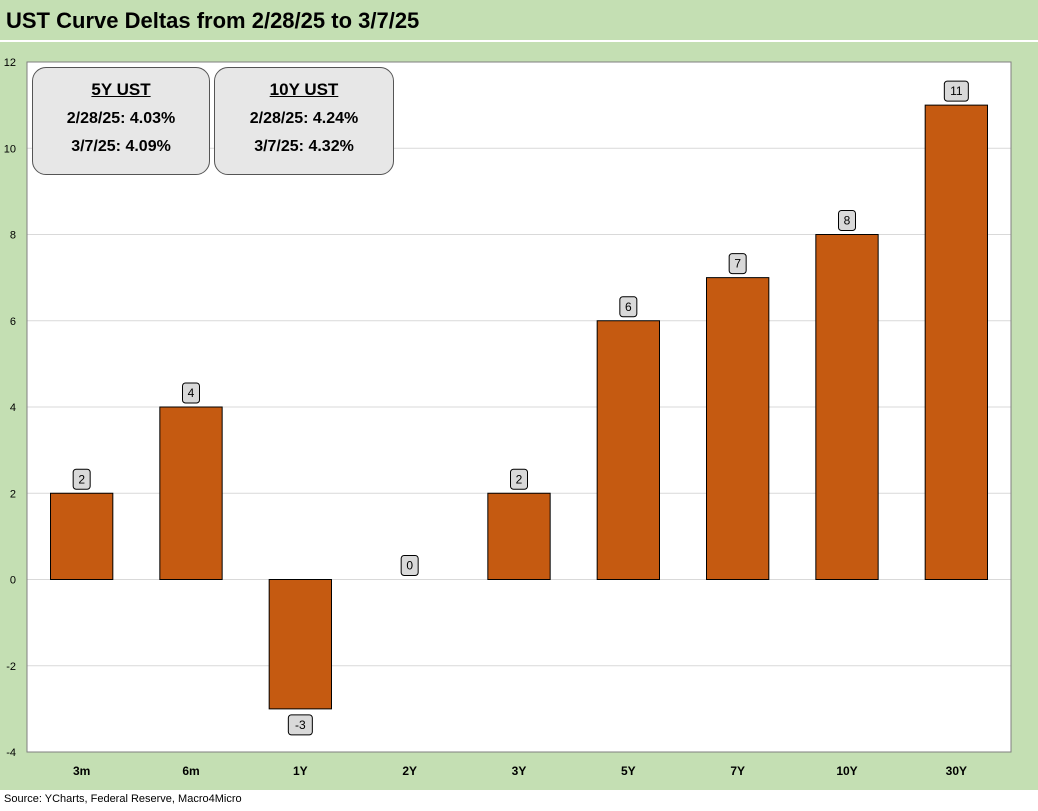  Describe the element at coordinates (300, 771) in the screenshot. I see `x-tick-label-1Y: 1Y` at that location.